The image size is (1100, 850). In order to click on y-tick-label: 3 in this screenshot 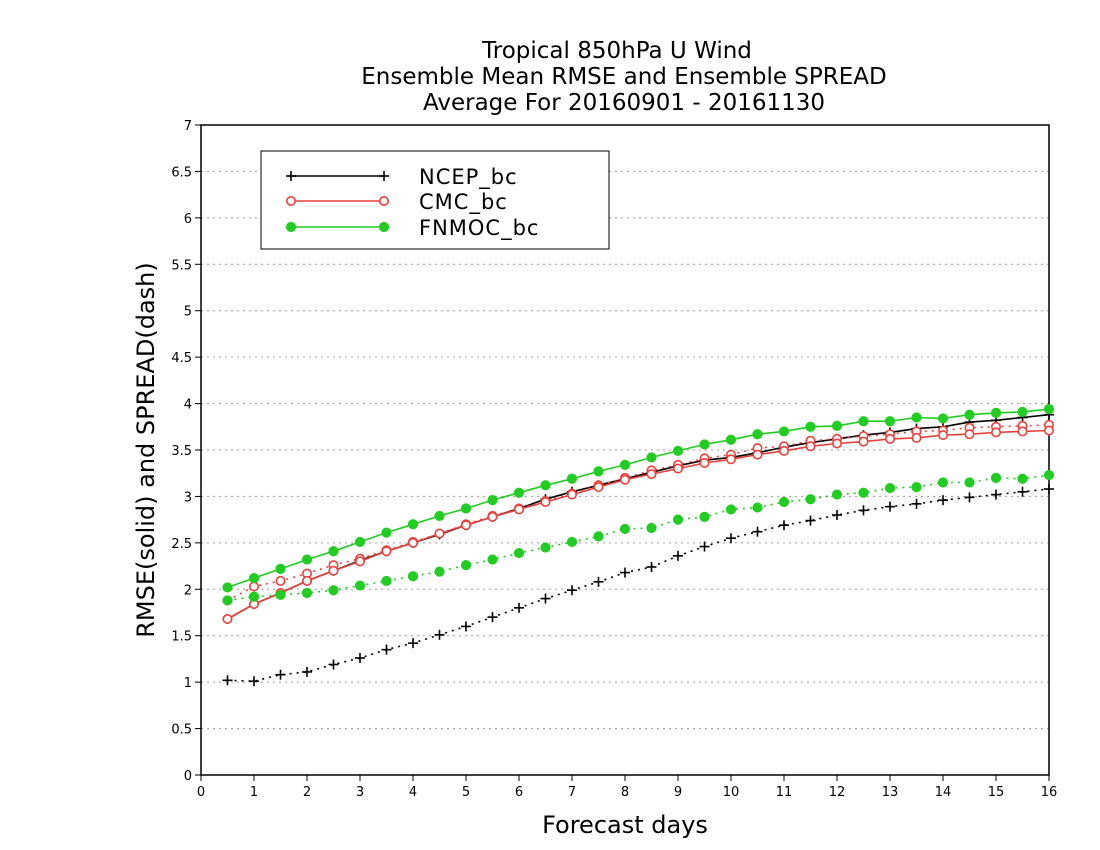, I will do `click(188, 497)`.